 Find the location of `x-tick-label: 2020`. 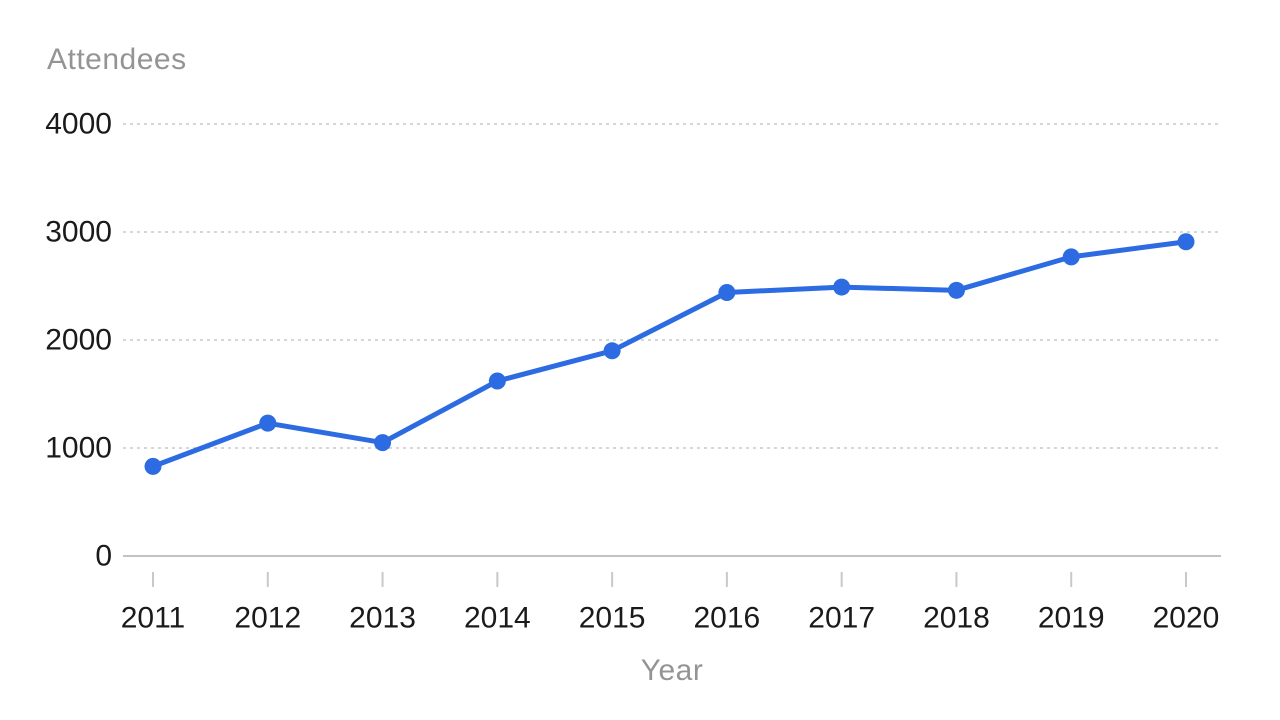

x-tick-label: 2020 is located at coordinates (1186, 618).